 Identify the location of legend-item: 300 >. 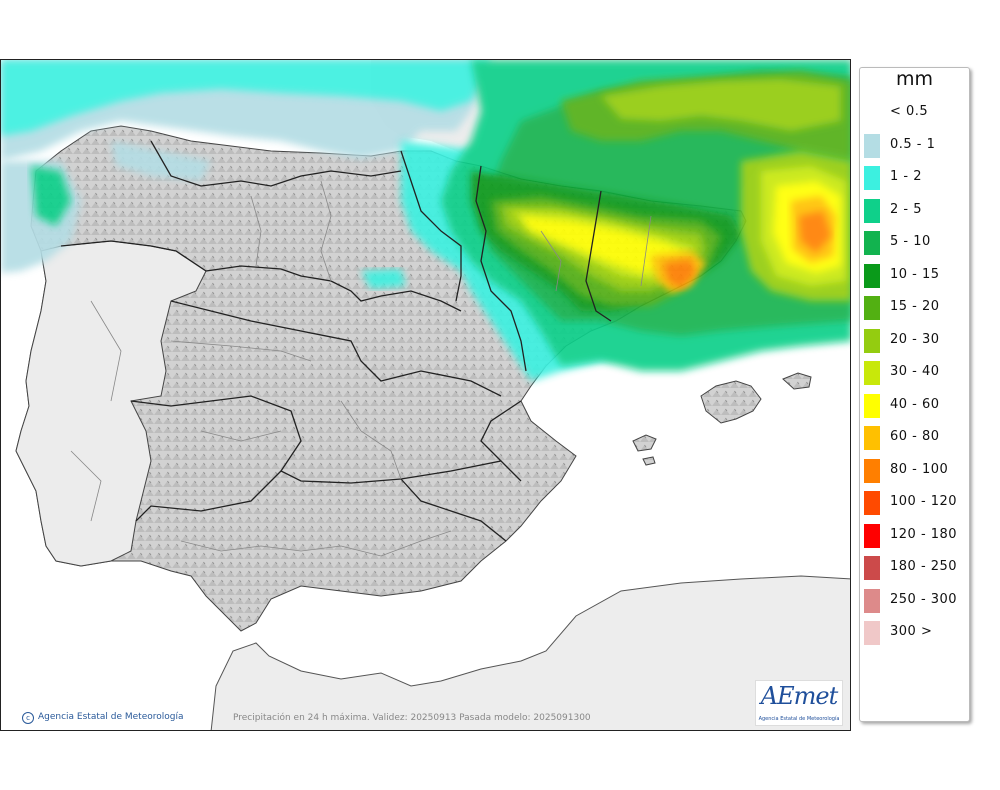
(914, 633).